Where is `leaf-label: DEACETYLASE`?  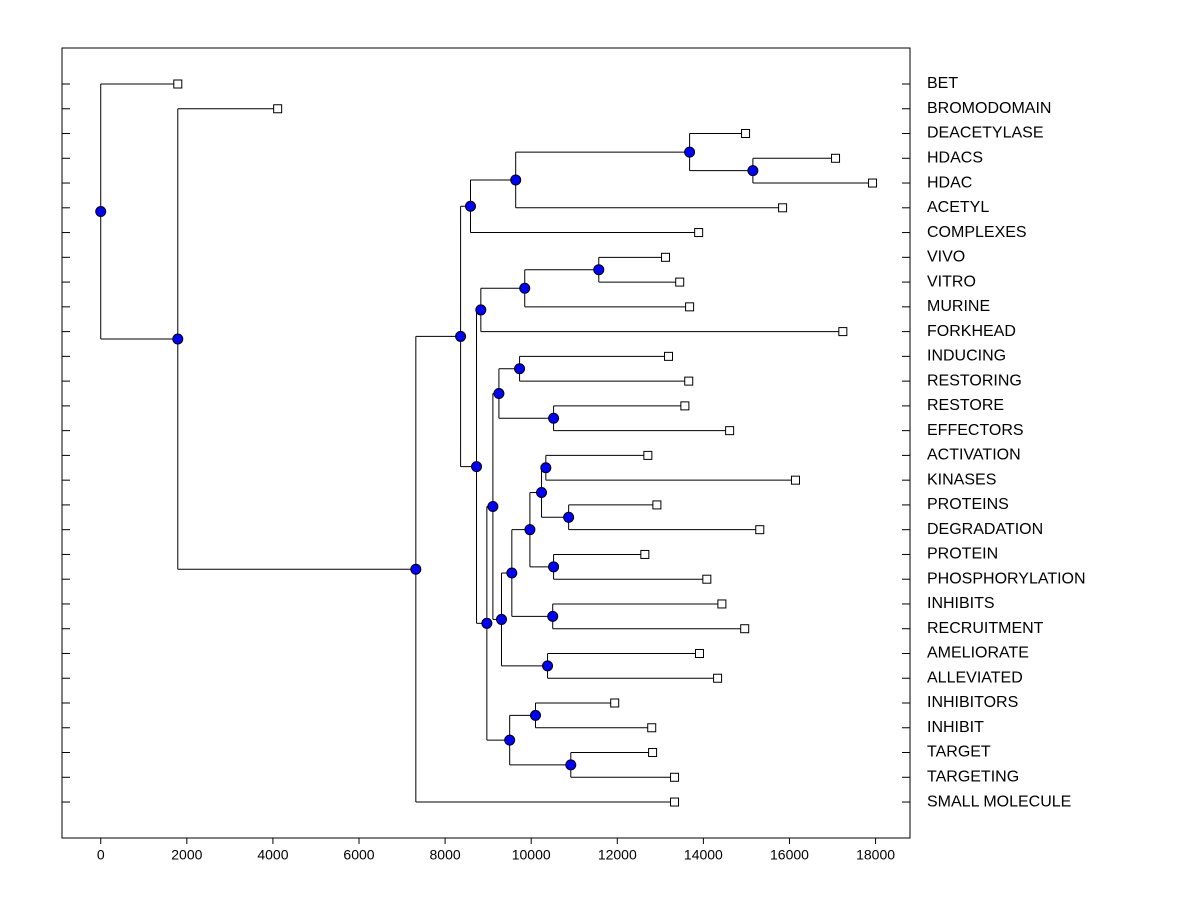
leaf-label: DEACETYLASE is located at coordinates (985, 133).